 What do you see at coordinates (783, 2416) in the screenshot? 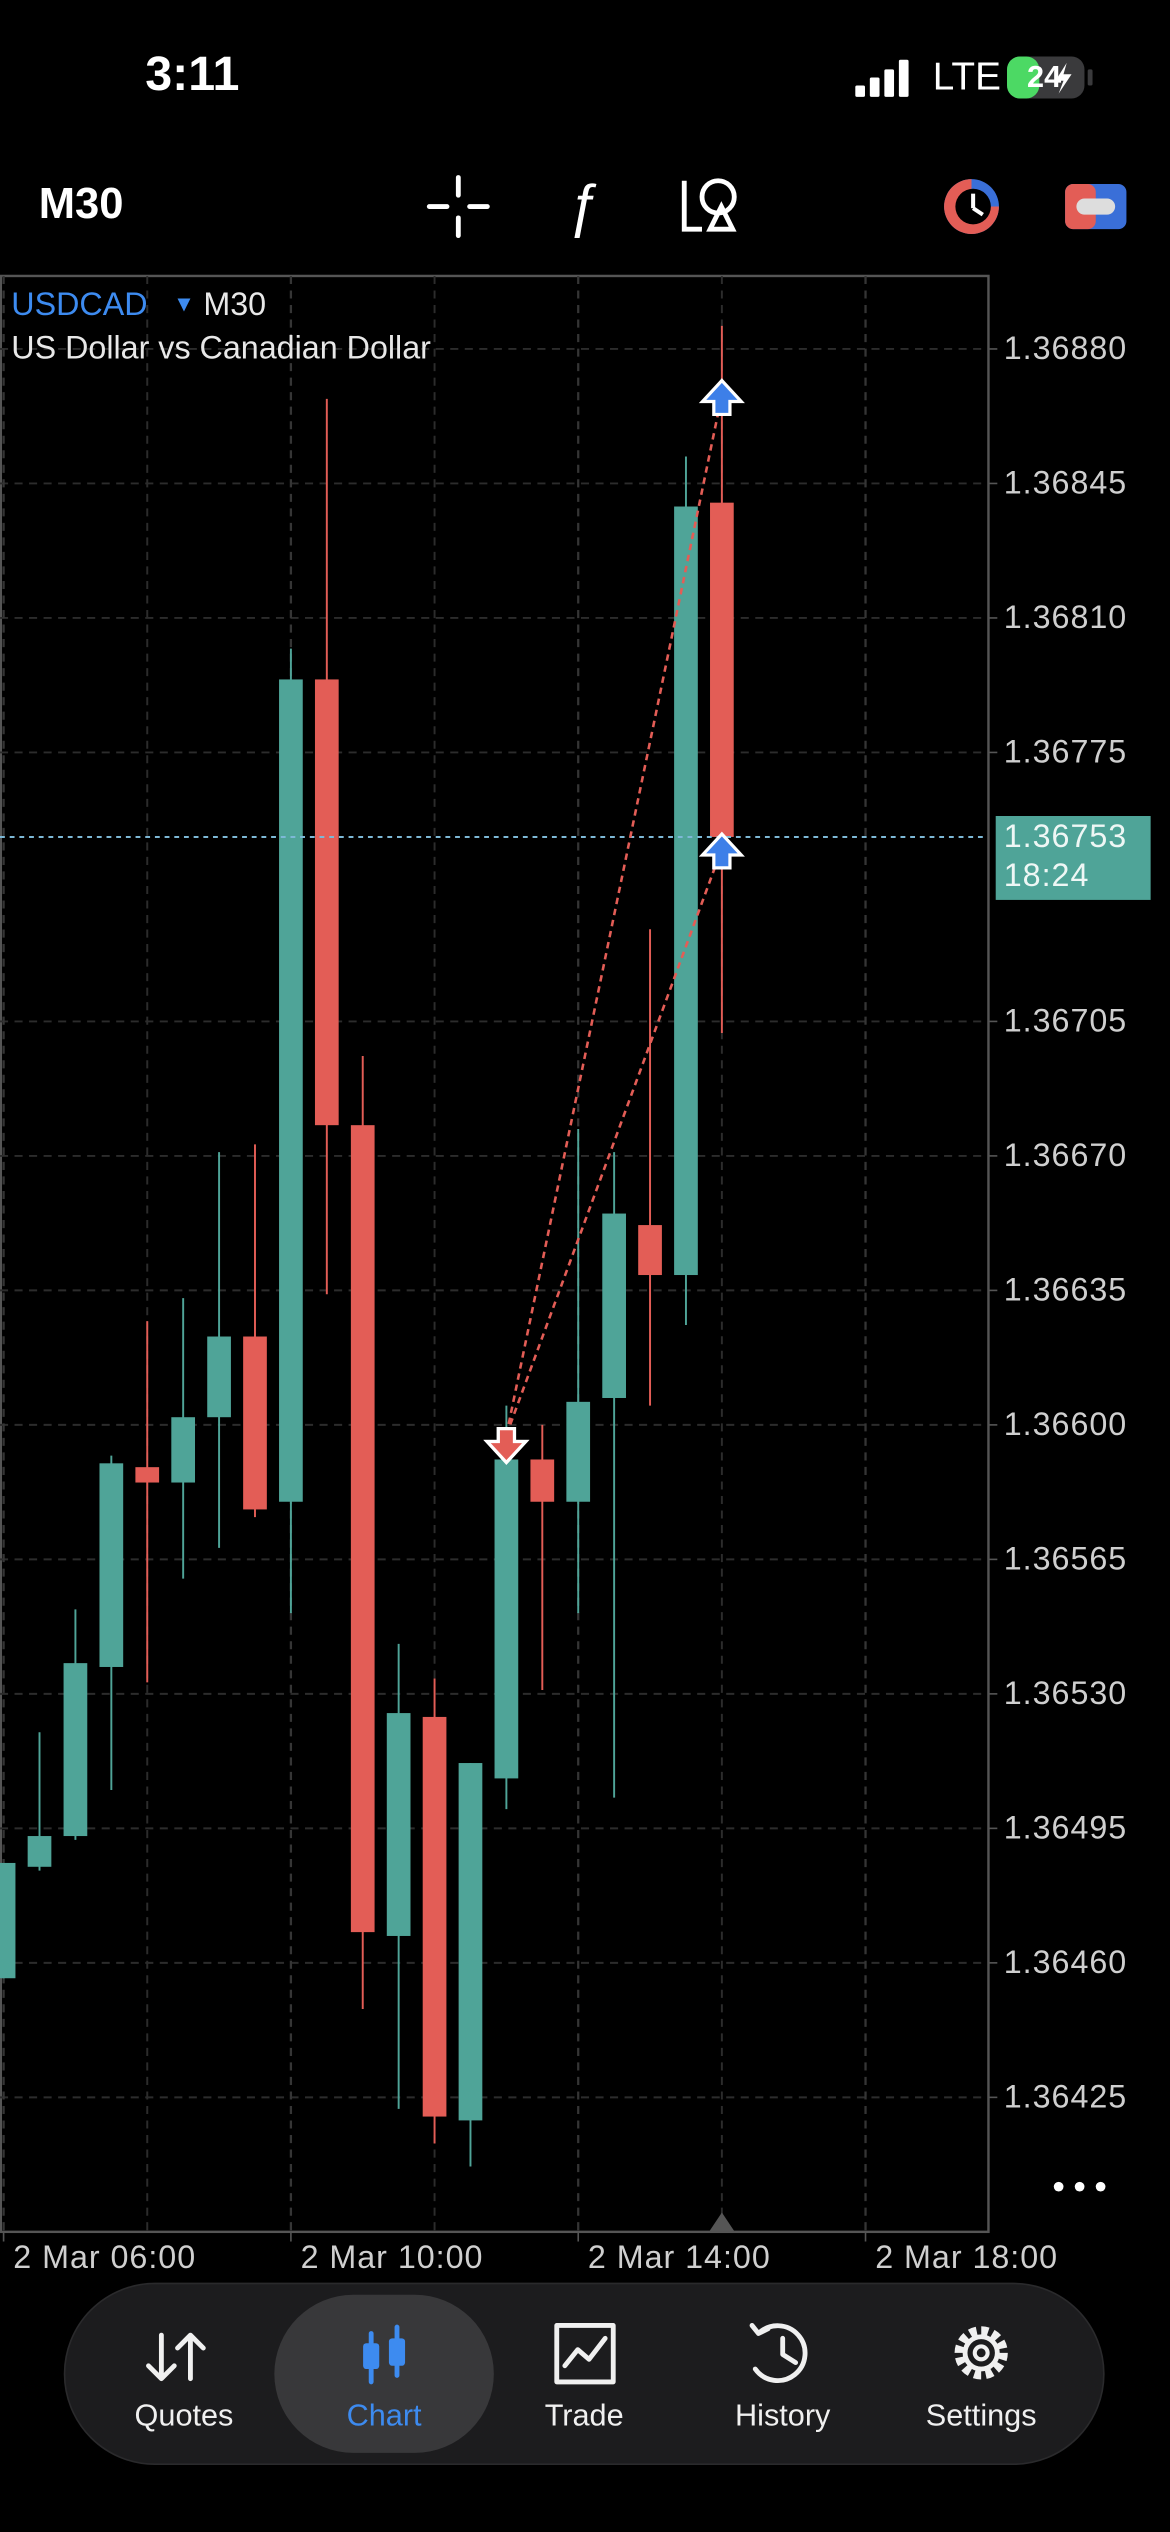
I see `nav-label: History` at bounding box center [783, 2416].